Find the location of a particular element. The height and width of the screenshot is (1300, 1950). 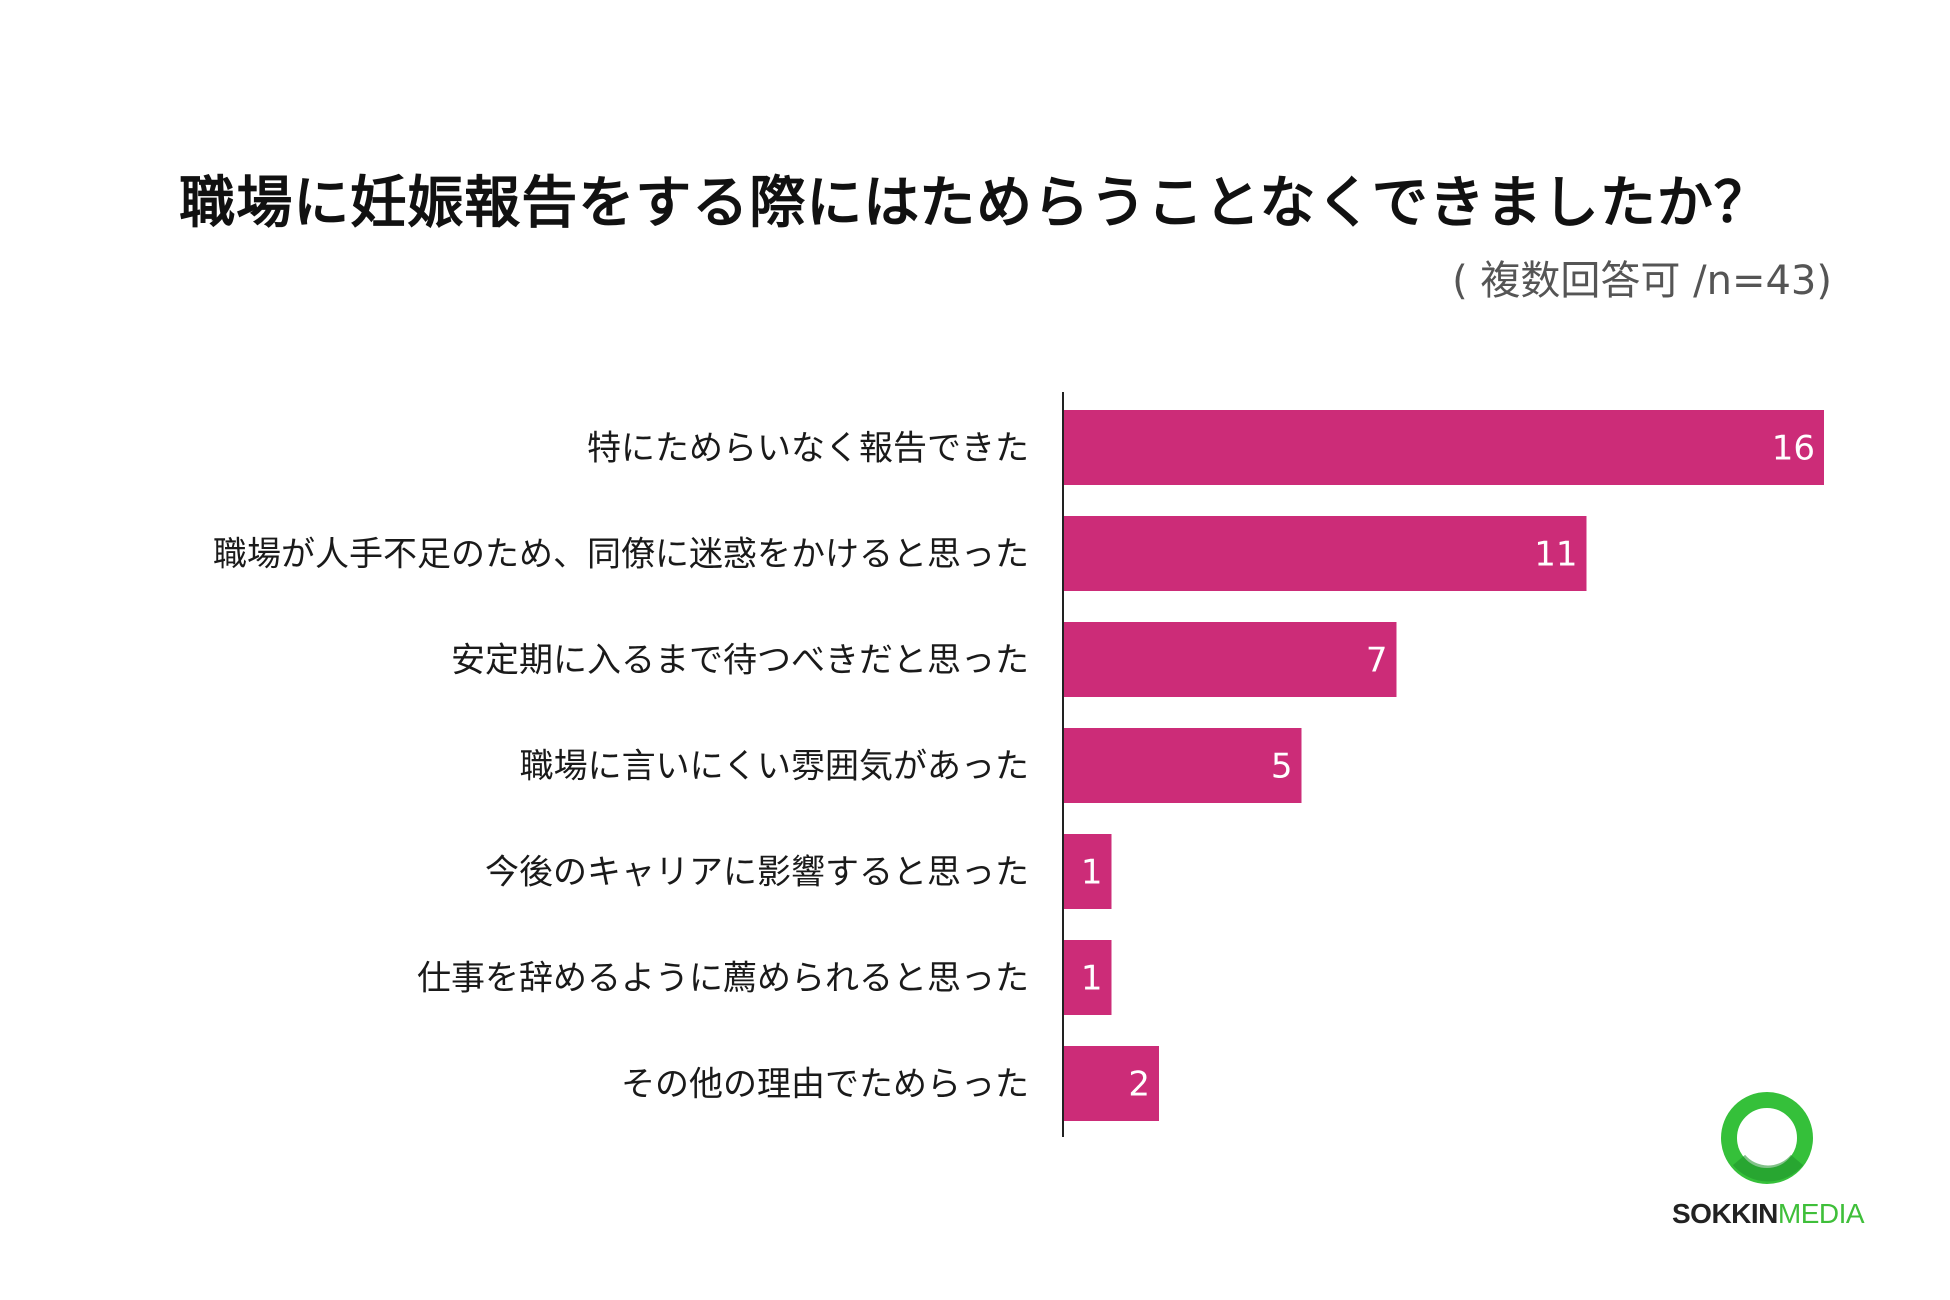

category-label: 仕事を辞めるように薦められると思った is located at coordinates (723, 979).